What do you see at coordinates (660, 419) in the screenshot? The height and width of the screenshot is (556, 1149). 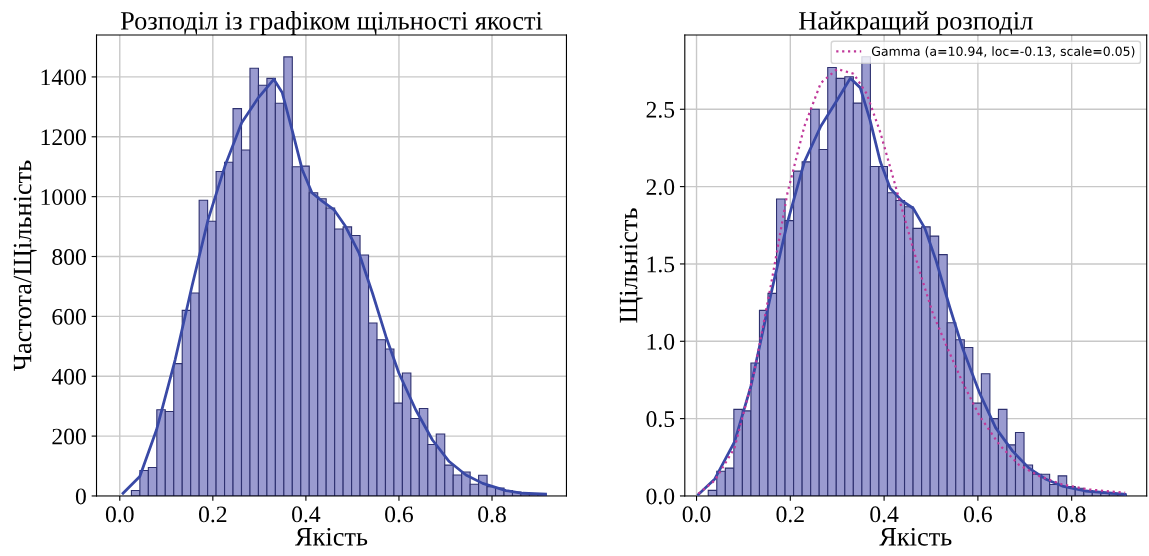 I see `y-tick-label: 0.5` at bounding box center [660, 419].